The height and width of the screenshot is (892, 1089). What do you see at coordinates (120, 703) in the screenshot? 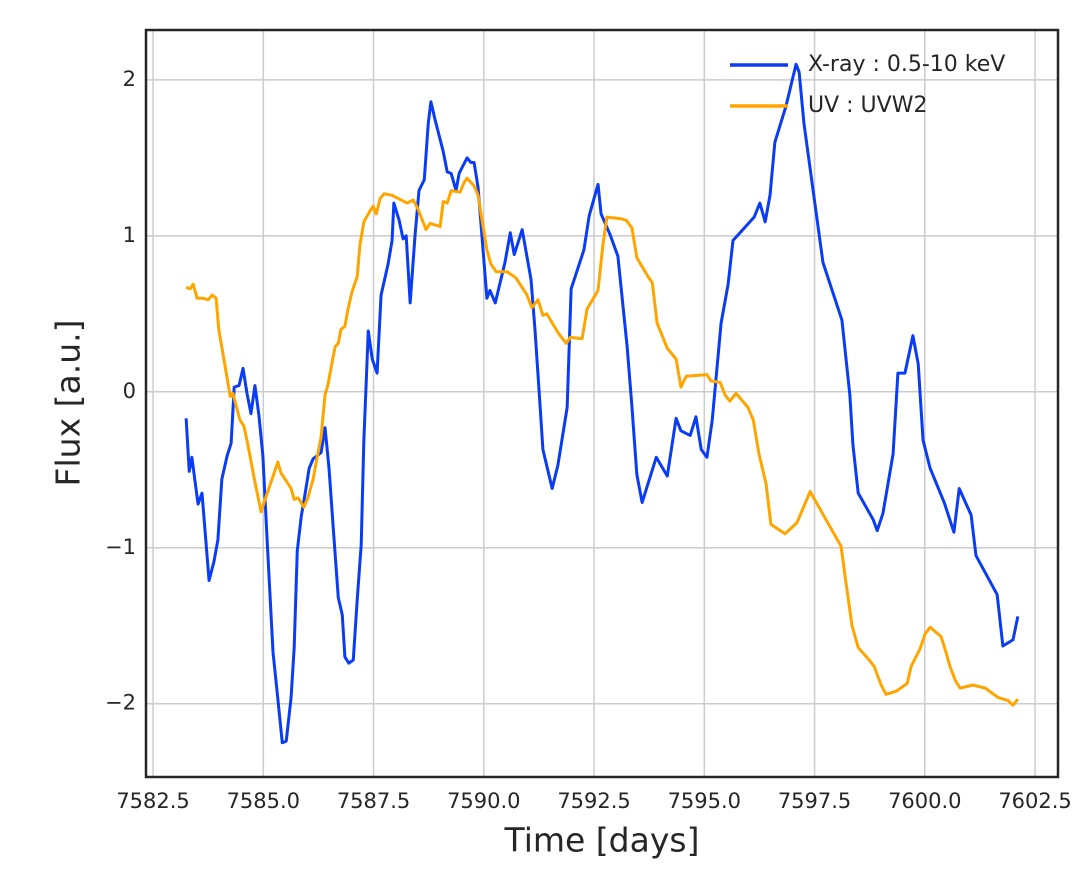
I see `y-tick-label: −2` at bounding box center [120, 703].